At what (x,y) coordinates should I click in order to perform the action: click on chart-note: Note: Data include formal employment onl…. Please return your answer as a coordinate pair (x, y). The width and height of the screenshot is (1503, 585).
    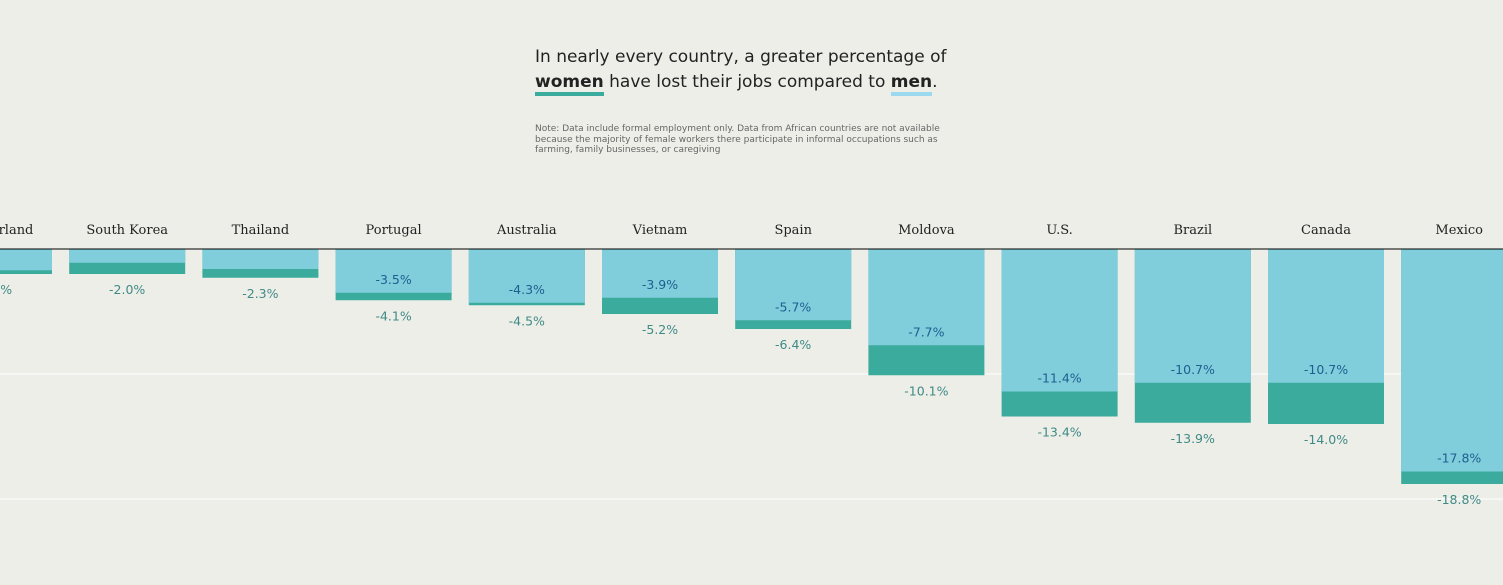
    Looking at the image, I should click on (737, 139).